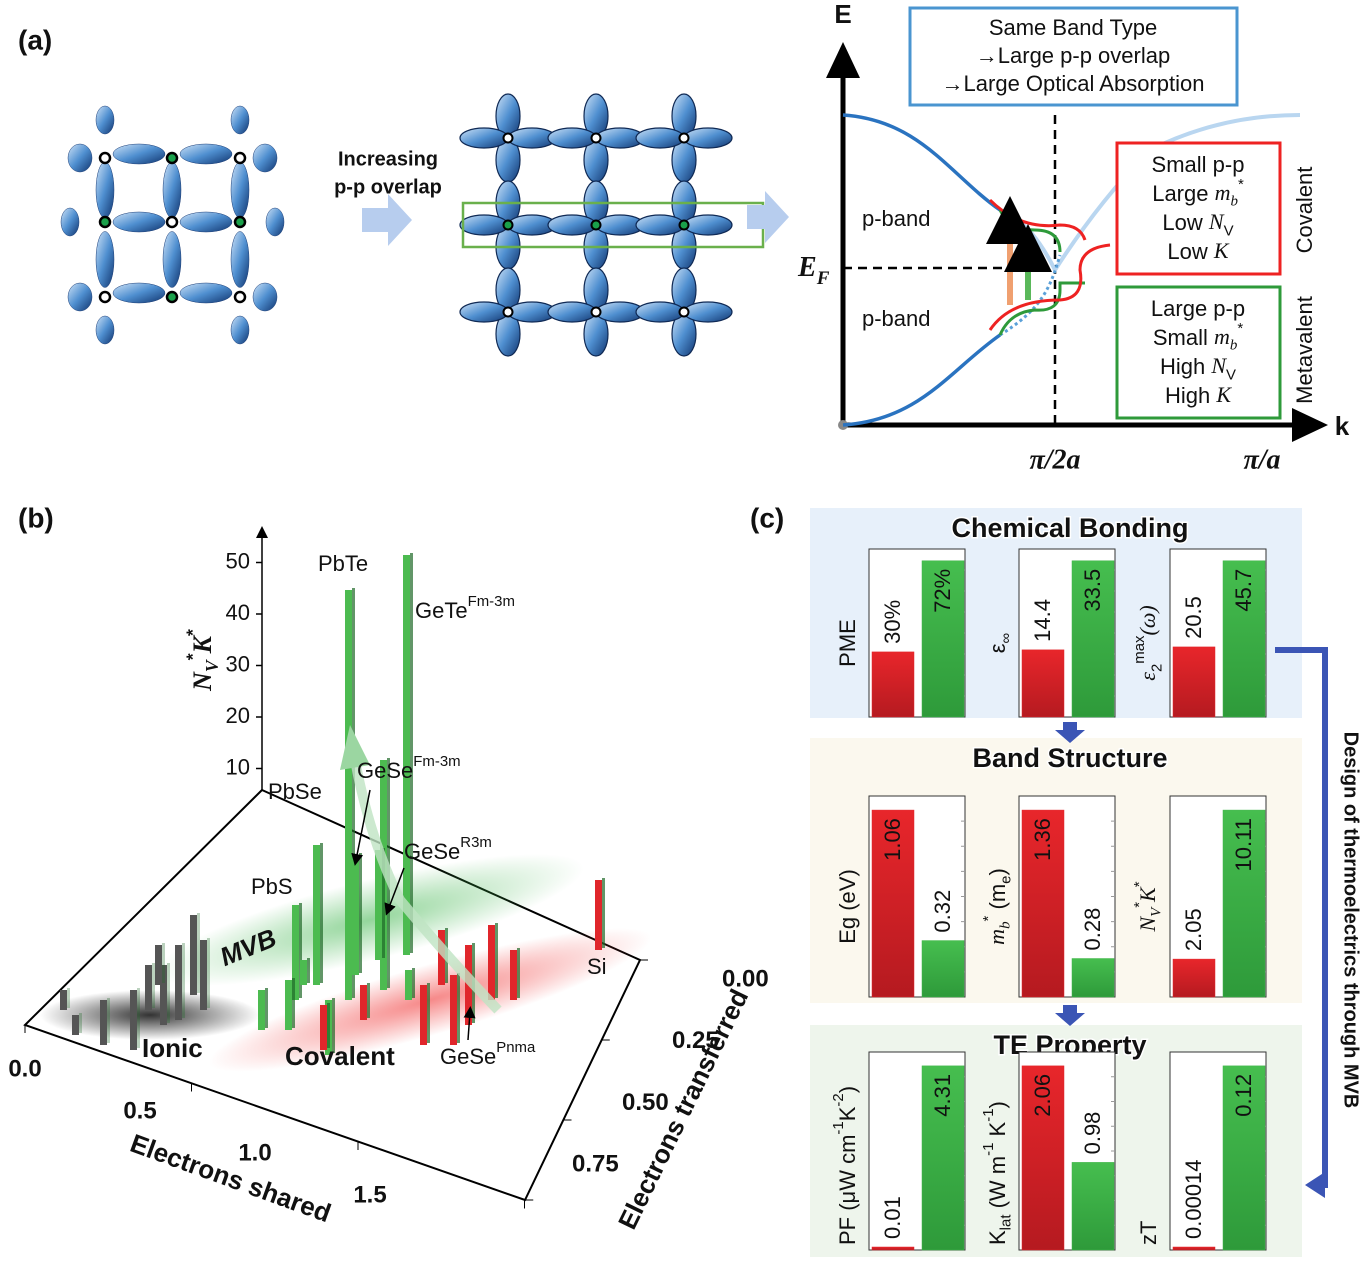 This screenshot has width=1367, height=1266. Describe the element at coordinates (388, 159) in the screenshot. I see `arrow-label: Increasing` at that location.